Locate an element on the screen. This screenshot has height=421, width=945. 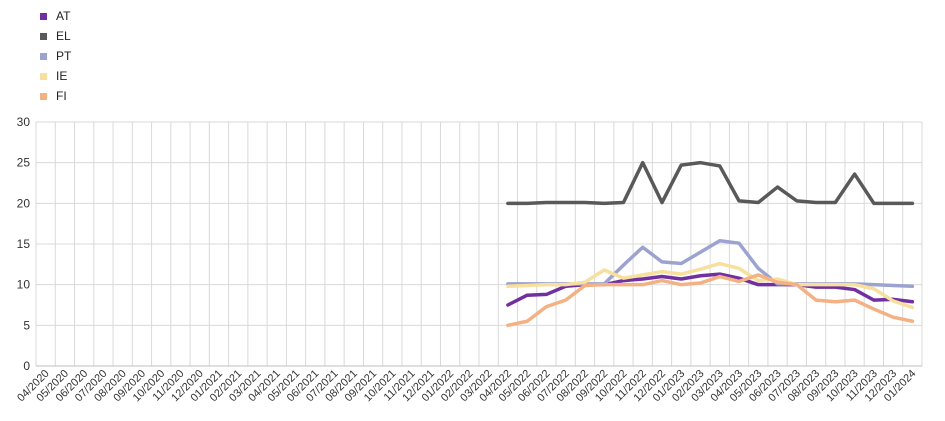
y-tick-label: 0 is located at coordinates (26, 366).